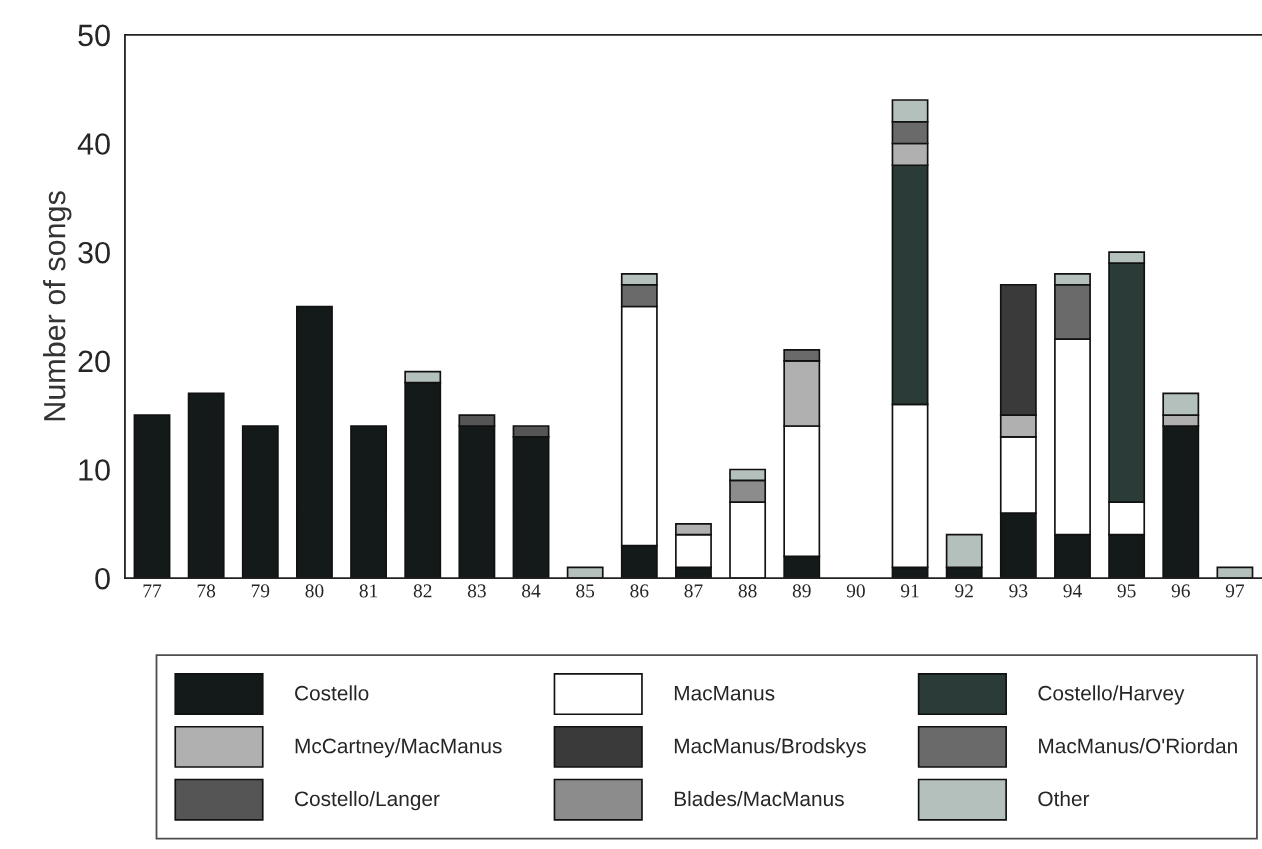 This screenshot has width=1262, height=849. Describe the element at coordinates (260, 591) in the screenshot. I see `x-tick-label: 79` at that location.